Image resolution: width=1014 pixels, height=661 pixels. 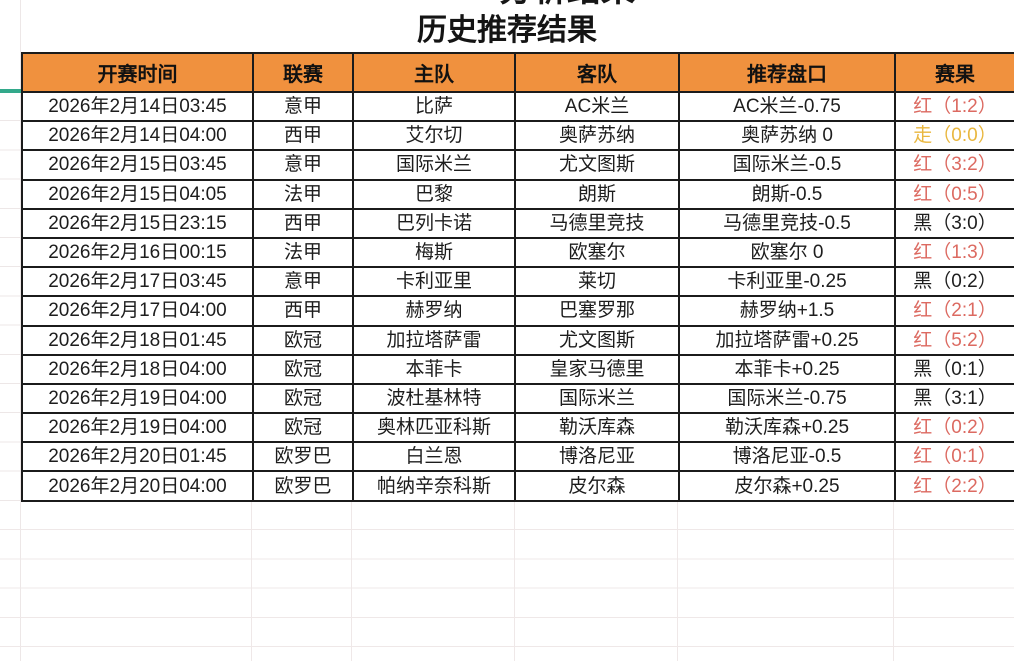 What do you see at coordinates (787, 223) in the screenshot?
I see `cell-handicap: 马德里竞技-0.5` at bounding box center [787, 223].